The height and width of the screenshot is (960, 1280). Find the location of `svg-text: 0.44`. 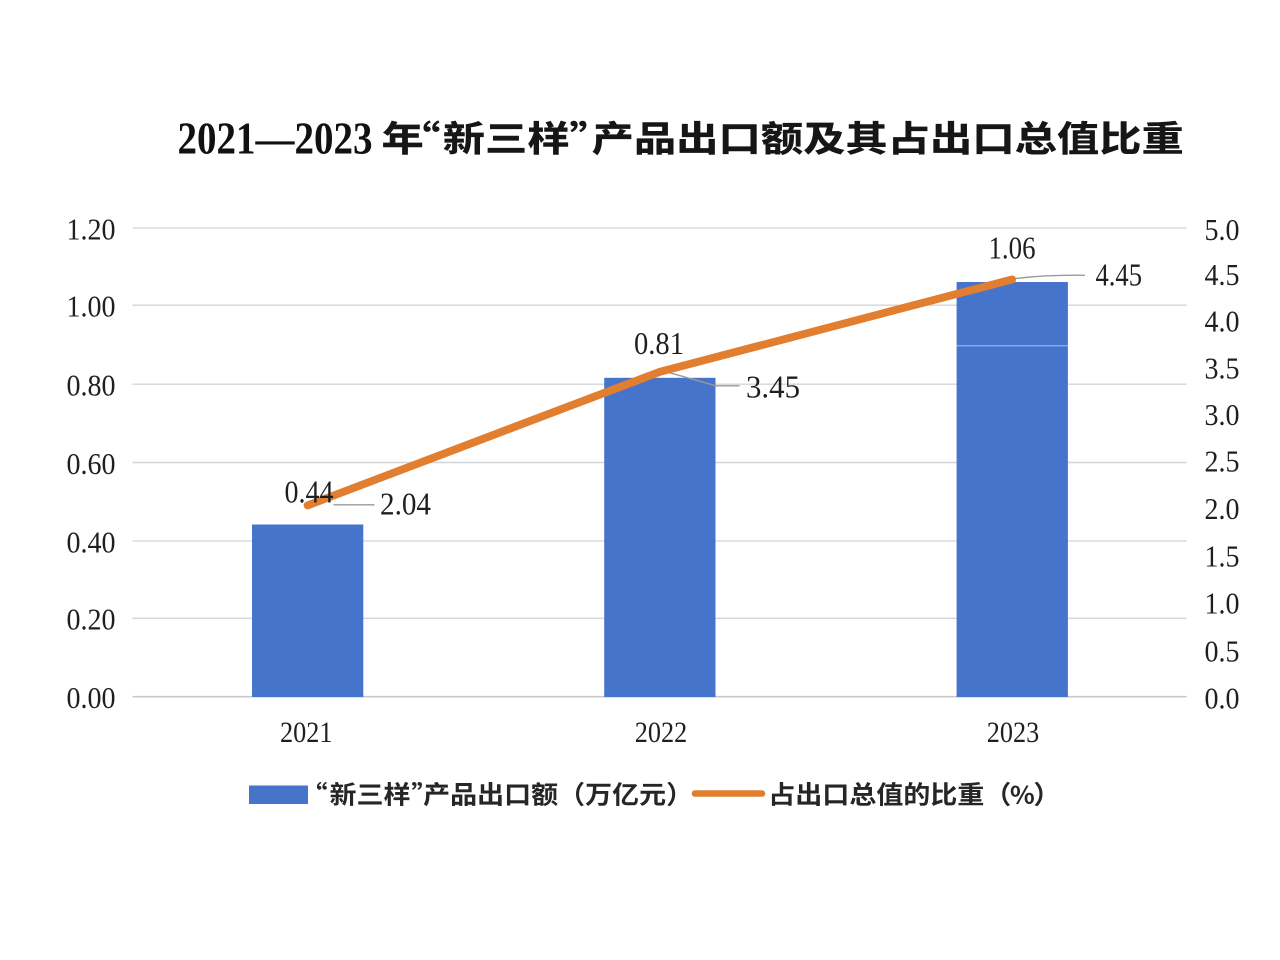

svg-text: 0.44 is located at coordinates (309, 492).